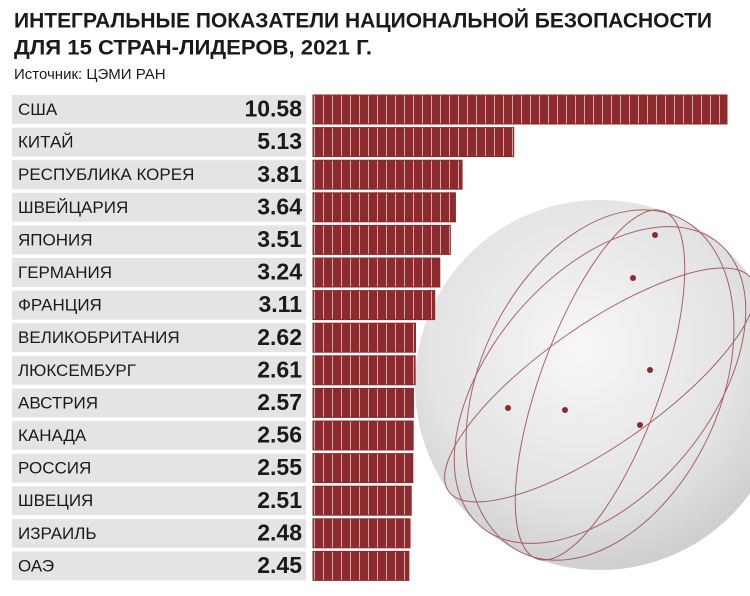 The width and height of the screenshot is (750, 596). Describe the element at coordinates (279, 565) in the screenshot. I see `value-label: 2.45` at that location.